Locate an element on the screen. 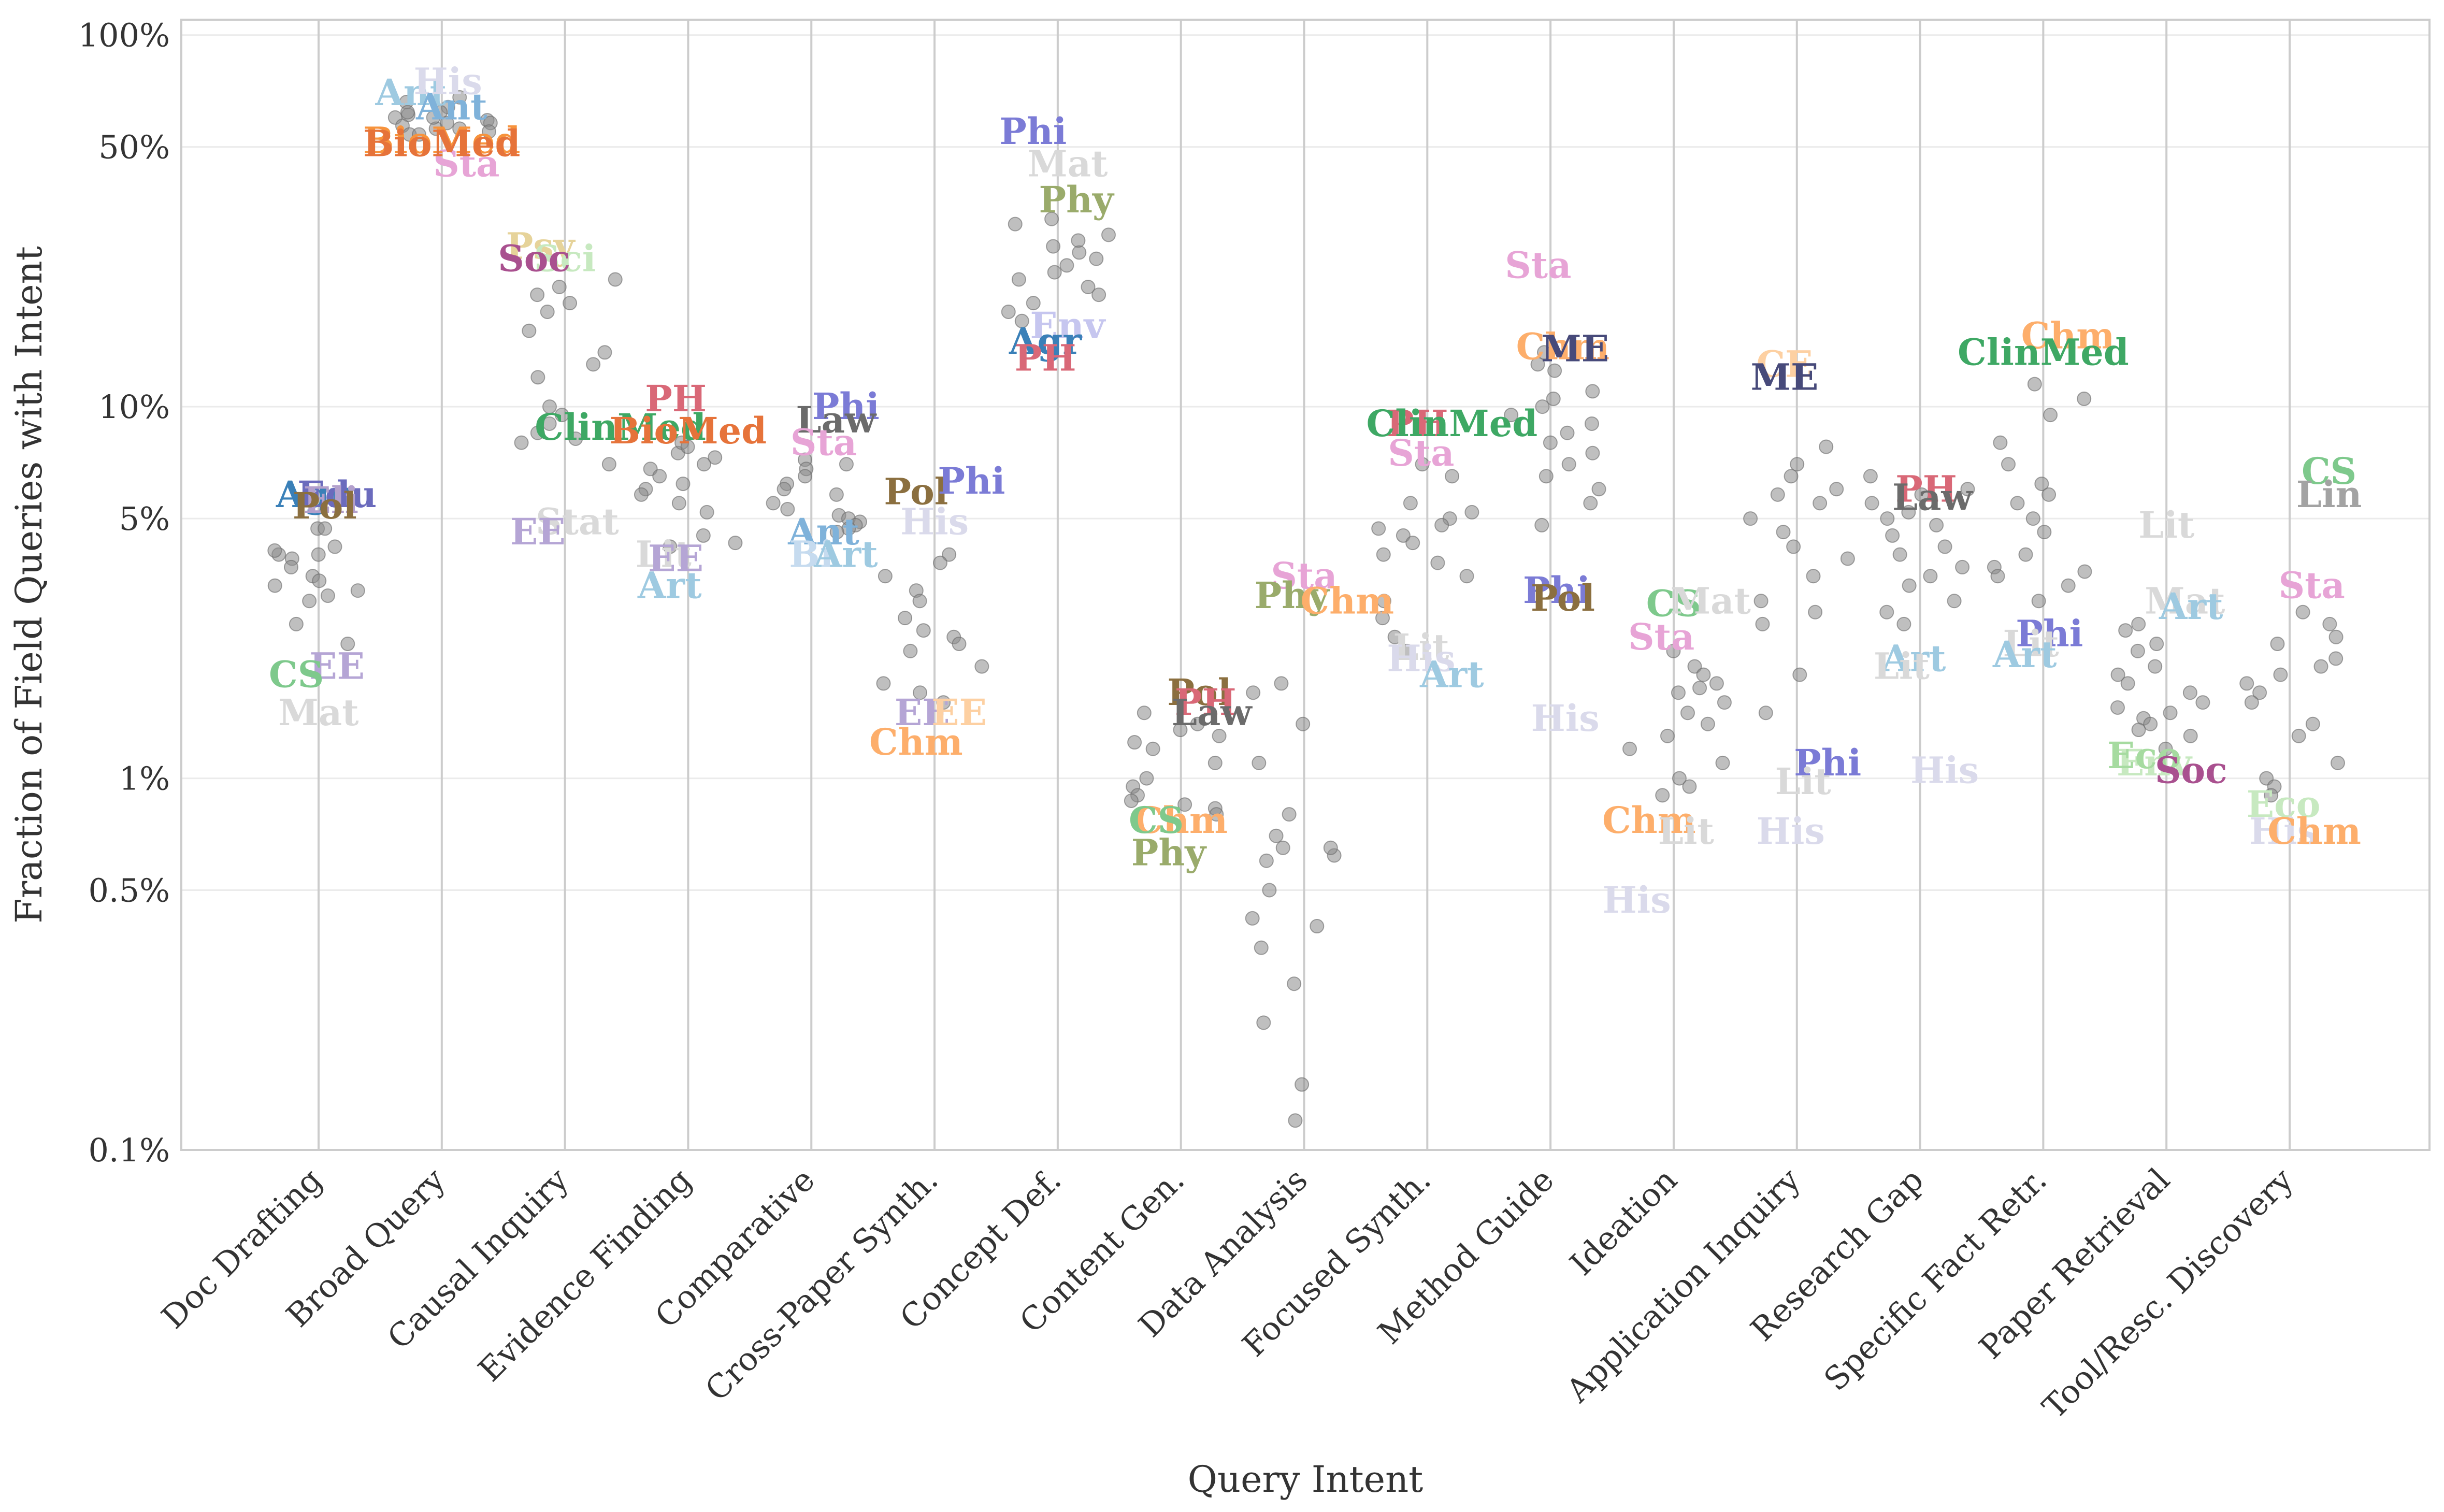  field-label: BioMed is located at coordinates (441, 143).